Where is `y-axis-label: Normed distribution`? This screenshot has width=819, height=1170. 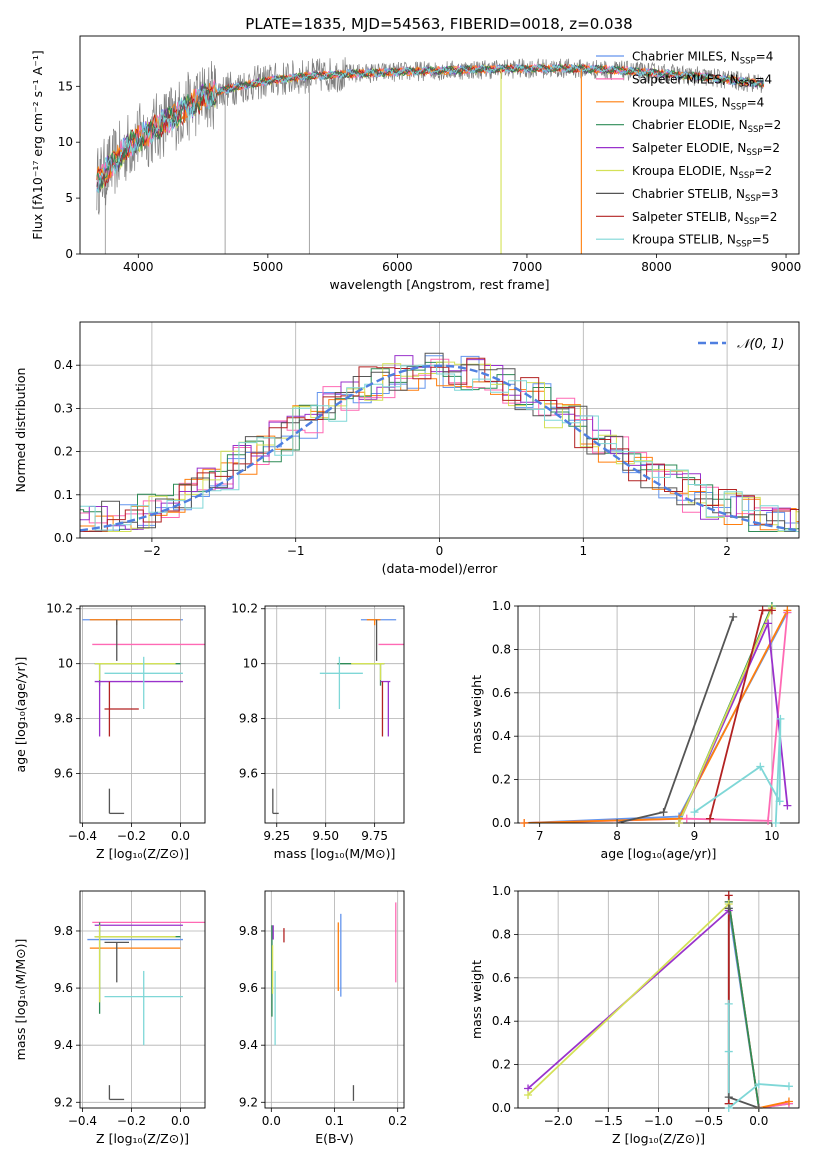 y-axis-label: Normed distribution is located at coordinates (20, 430).